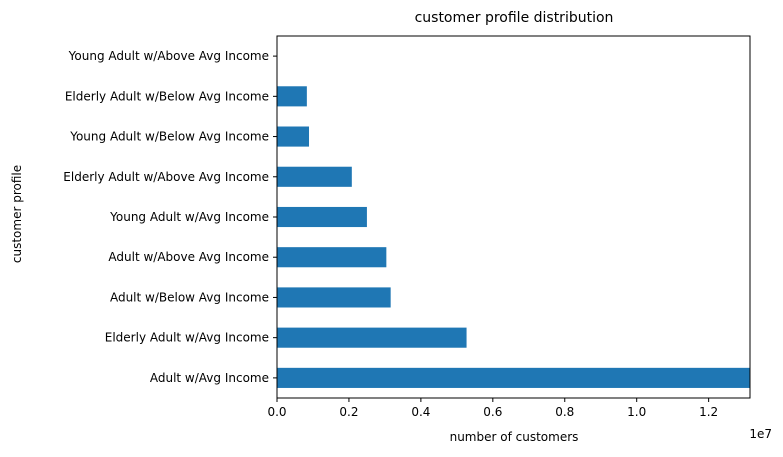  I want to click on y-tick-label: Adult w/Below Avg Income, so click(189, 297).